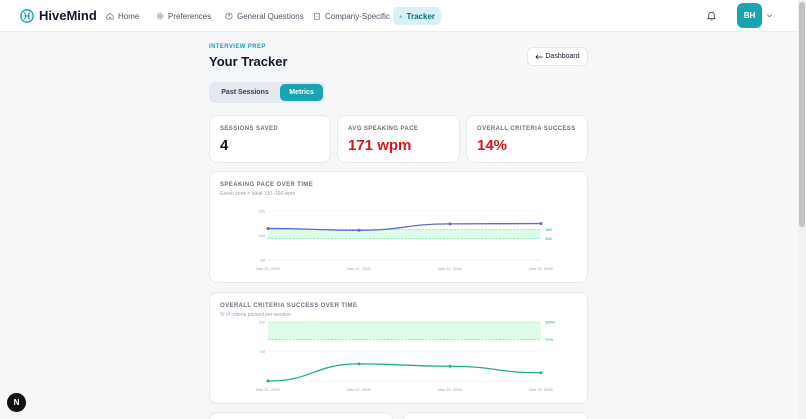 This screenshot has width=806, height=419. What do you see at coordinates (769, 15) in the screenshot?
I see `chevron-down-icon` at bounding box center [769, 15].